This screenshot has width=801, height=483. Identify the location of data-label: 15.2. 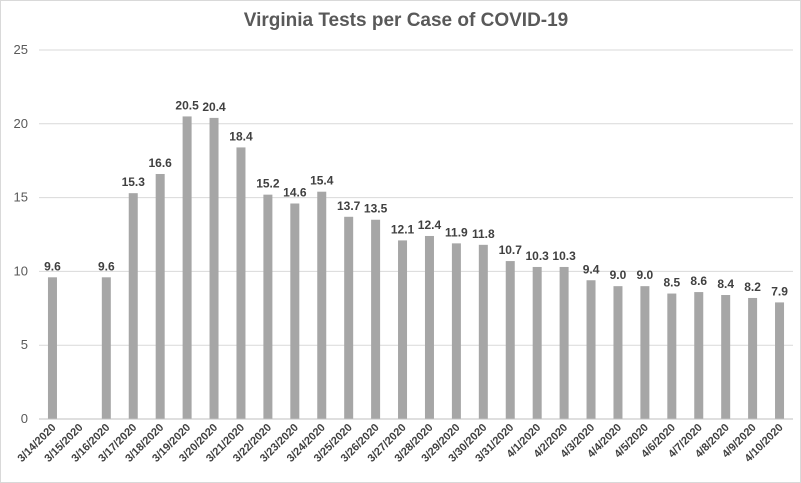
(268, 184).